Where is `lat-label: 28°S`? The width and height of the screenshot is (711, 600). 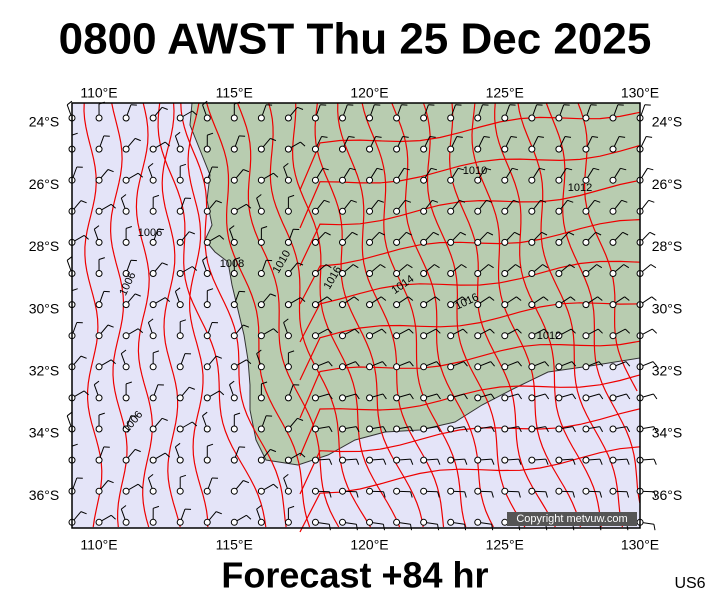 lat-label: 28°S is located at coordinates (44, 246).